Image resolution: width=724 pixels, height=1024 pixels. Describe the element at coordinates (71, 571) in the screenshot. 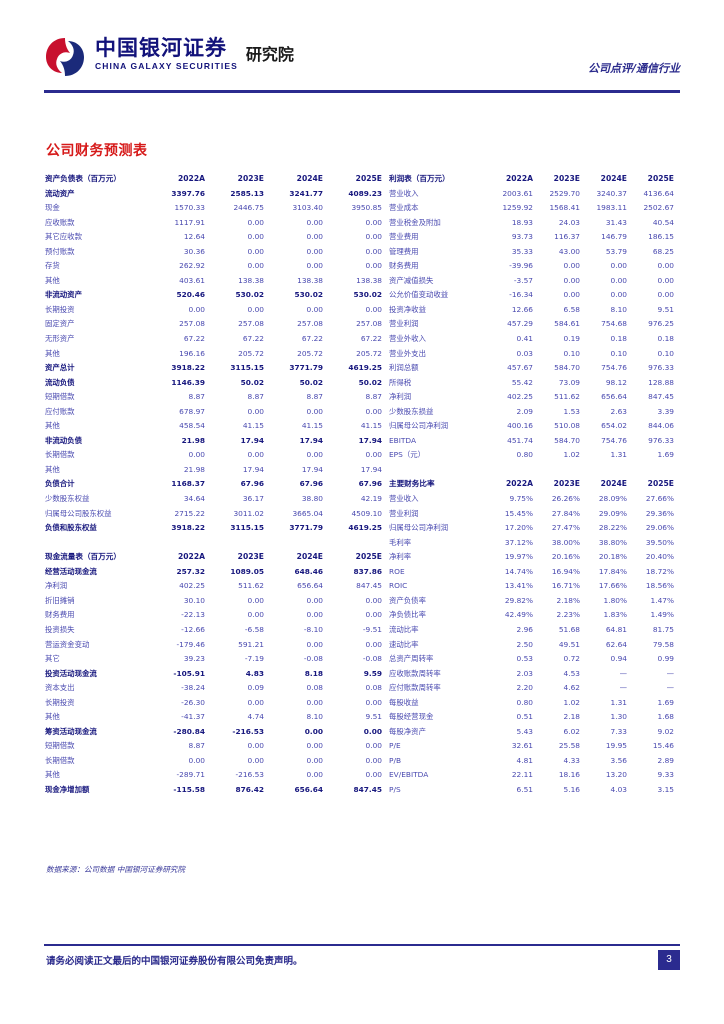

I see `row-label: 经营活动现金流` at that location.